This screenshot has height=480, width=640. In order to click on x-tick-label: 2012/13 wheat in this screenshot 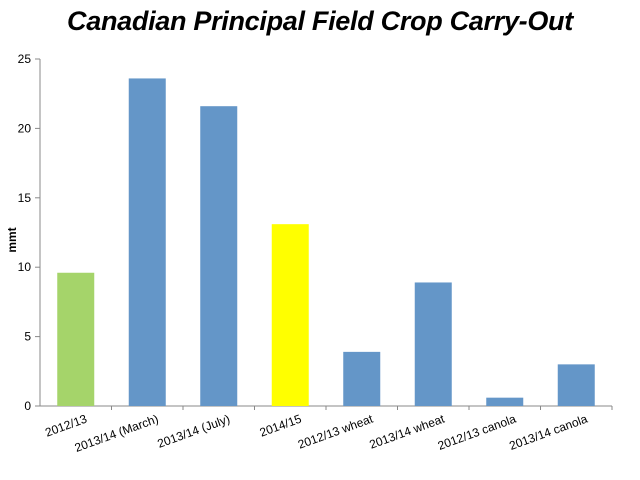, I will do `click(335, 431)`.